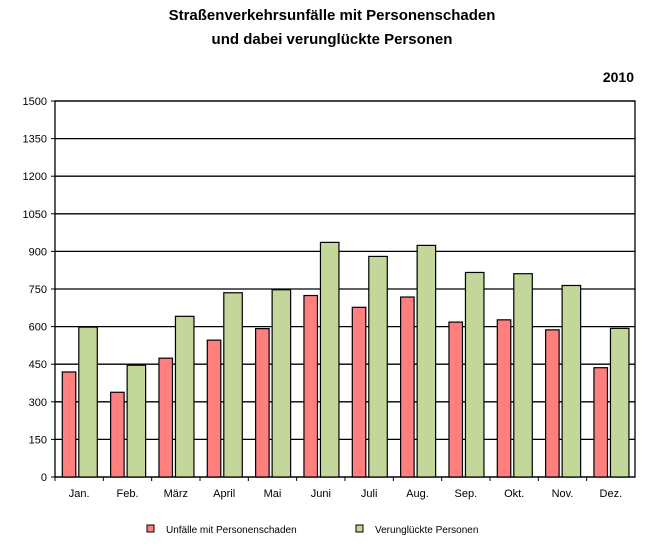 The width and height of the screenshot is (668, 552). What do you see at coordinates (611, 494) in the screenshot?
I see `x-tick-label: Dez.` at bounding box center [611, 494].